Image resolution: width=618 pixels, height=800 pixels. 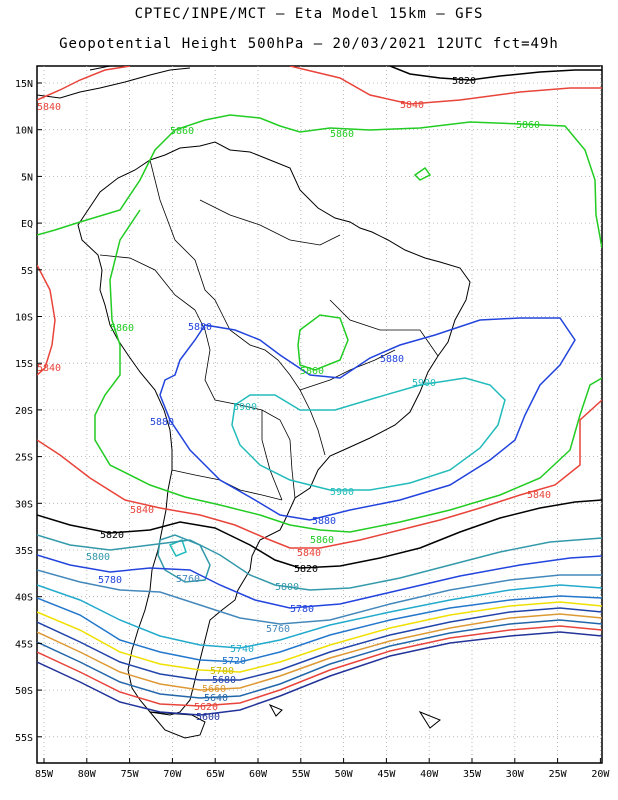 What do you see at coordinates (429, 774) in the screenshot?
I see `lon-label: 40W` at bounding box center [429, 774].